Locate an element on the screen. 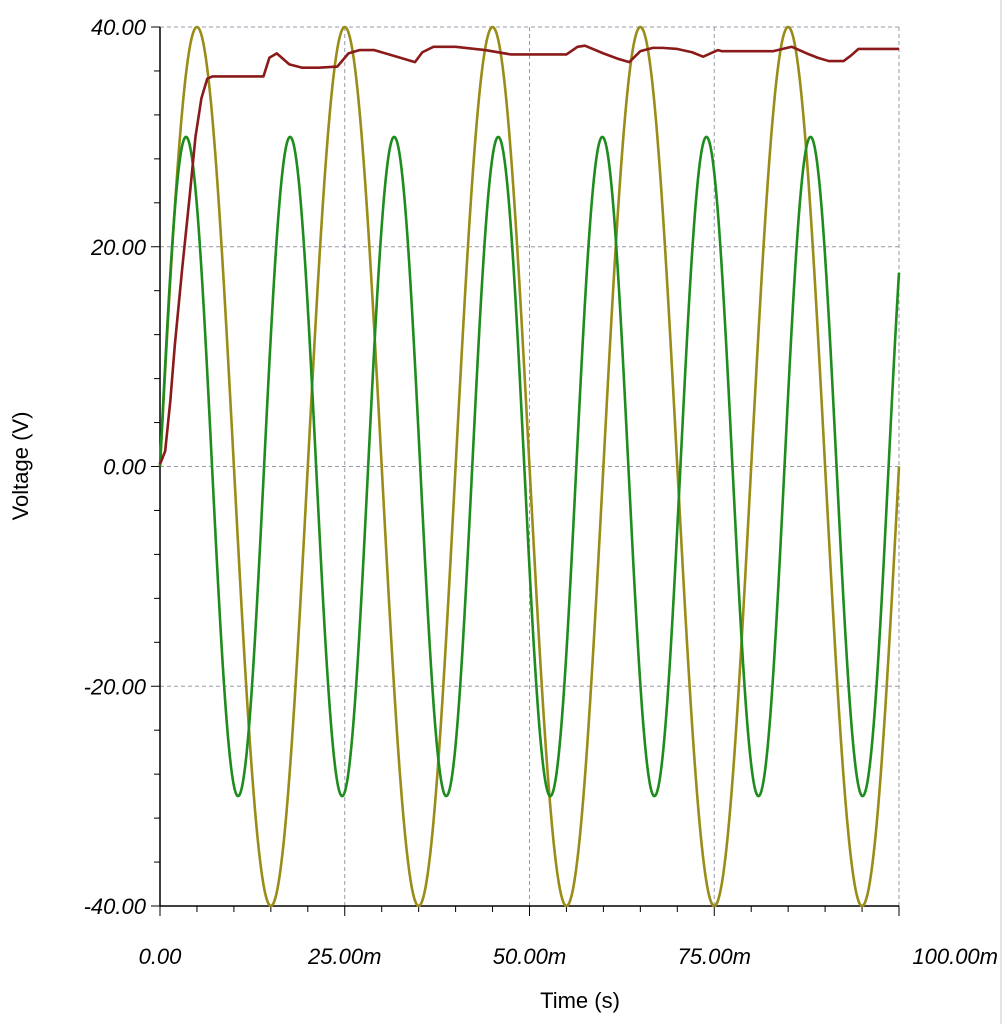 The height and width of the screenshot is (1024, 1003). y-tick-label-1: 20.00 is located at coordinates (118, 247).